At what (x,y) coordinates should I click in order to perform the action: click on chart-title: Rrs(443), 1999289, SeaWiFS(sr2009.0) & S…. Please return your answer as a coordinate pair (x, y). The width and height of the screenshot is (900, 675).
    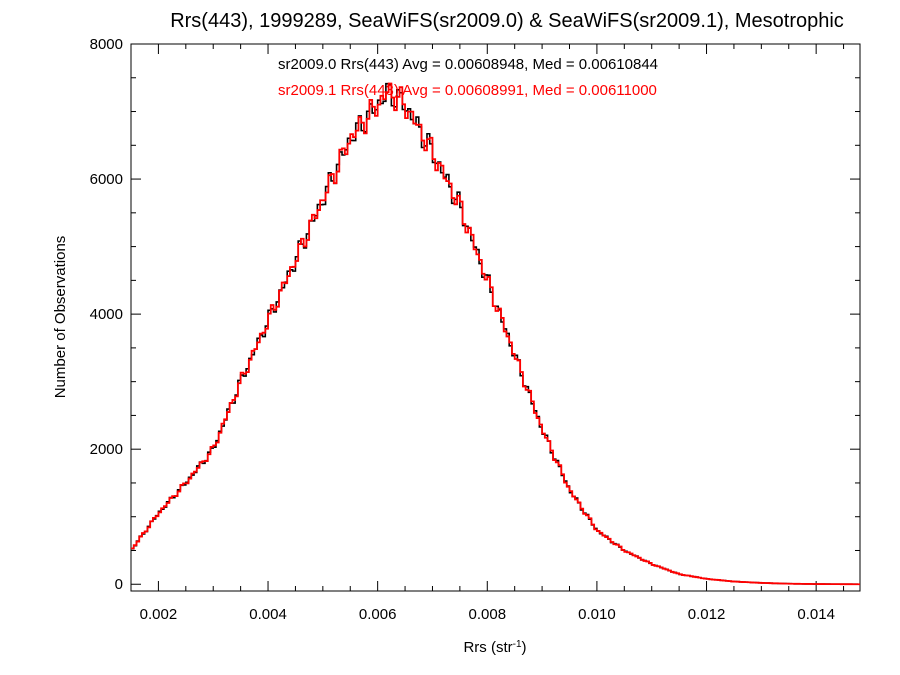
    Looking at the image, I should click on (507, 21).